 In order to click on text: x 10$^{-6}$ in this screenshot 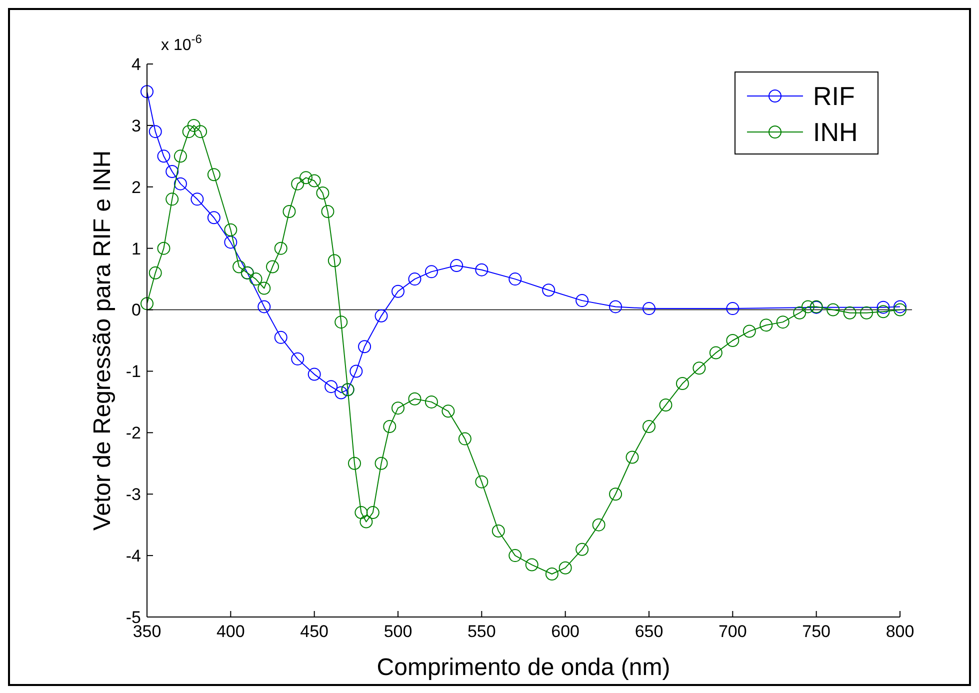, I will do `click(181, 43)`.